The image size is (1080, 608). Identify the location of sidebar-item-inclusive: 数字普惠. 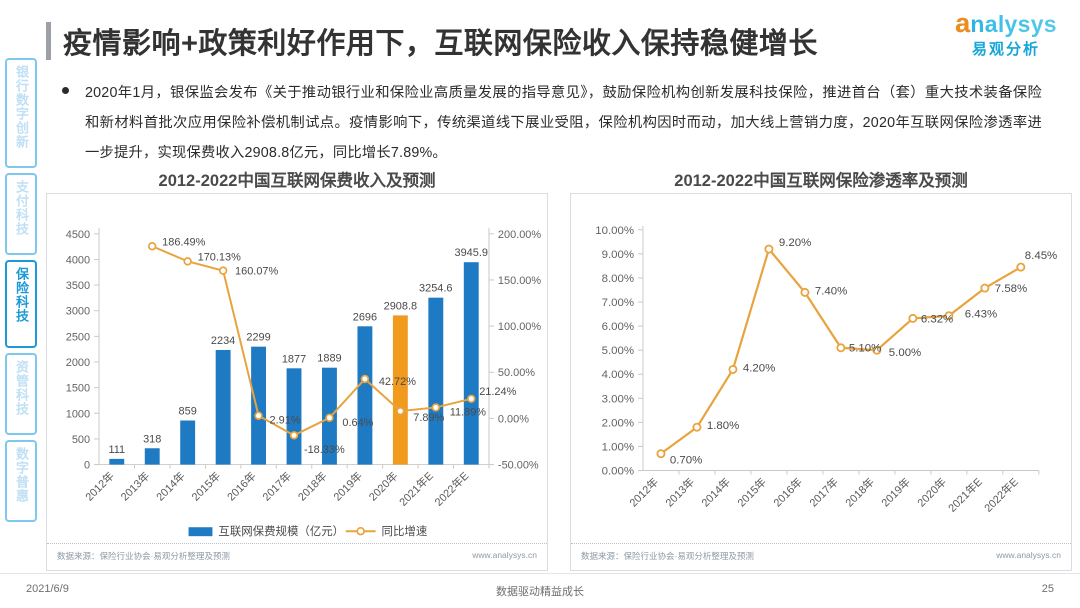
(21, 481).